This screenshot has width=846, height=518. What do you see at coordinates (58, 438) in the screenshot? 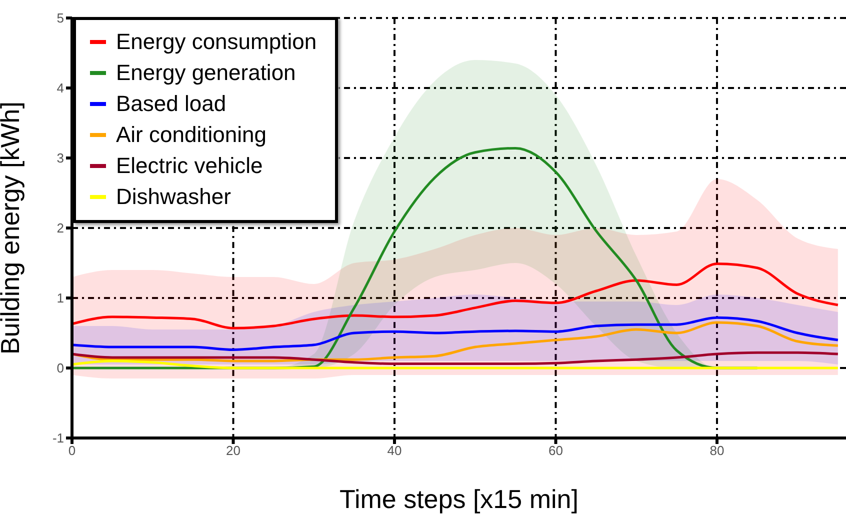
I see `y-tick-label: -1` at bounding box center [58, 438].